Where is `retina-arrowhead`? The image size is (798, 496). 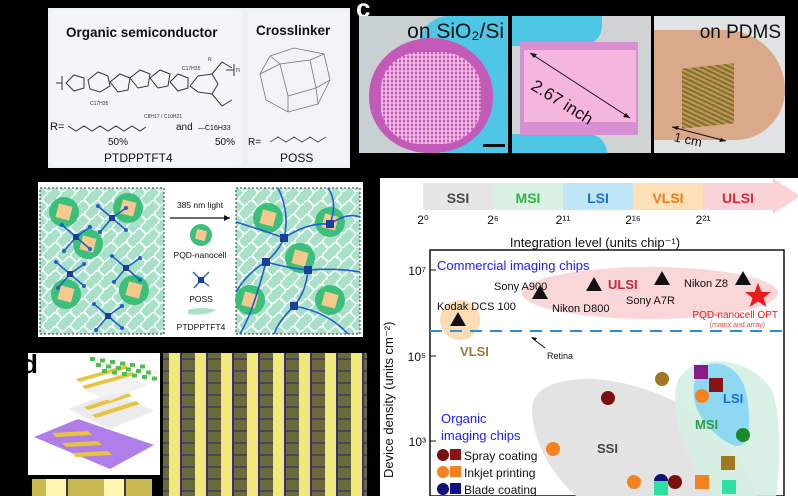
retina-arrowhead is located at coordinates (534, 339).